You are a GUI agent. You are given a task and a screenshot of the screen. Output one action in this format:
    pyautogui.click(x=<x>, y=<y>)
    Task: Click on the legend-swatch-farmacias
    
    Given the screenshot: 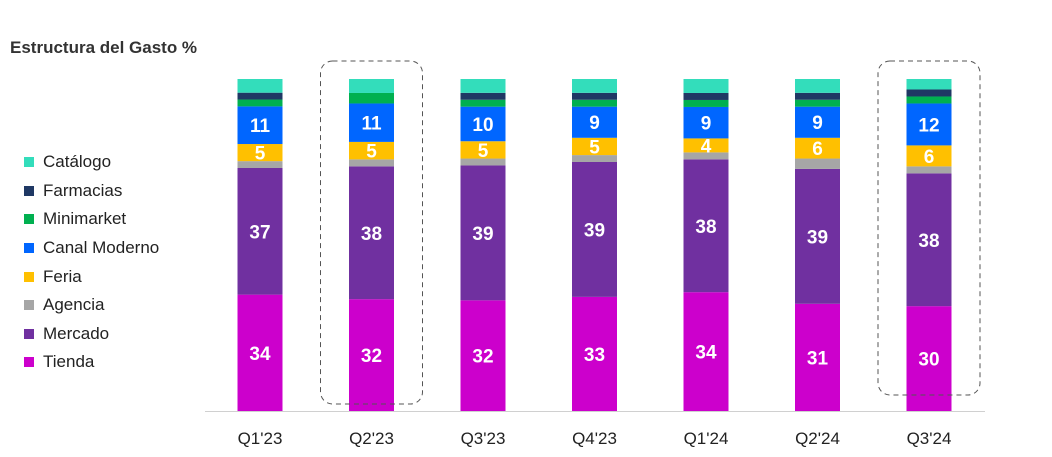 What is the action you would take?
    pyautogui.click(x=29, y=190)
    